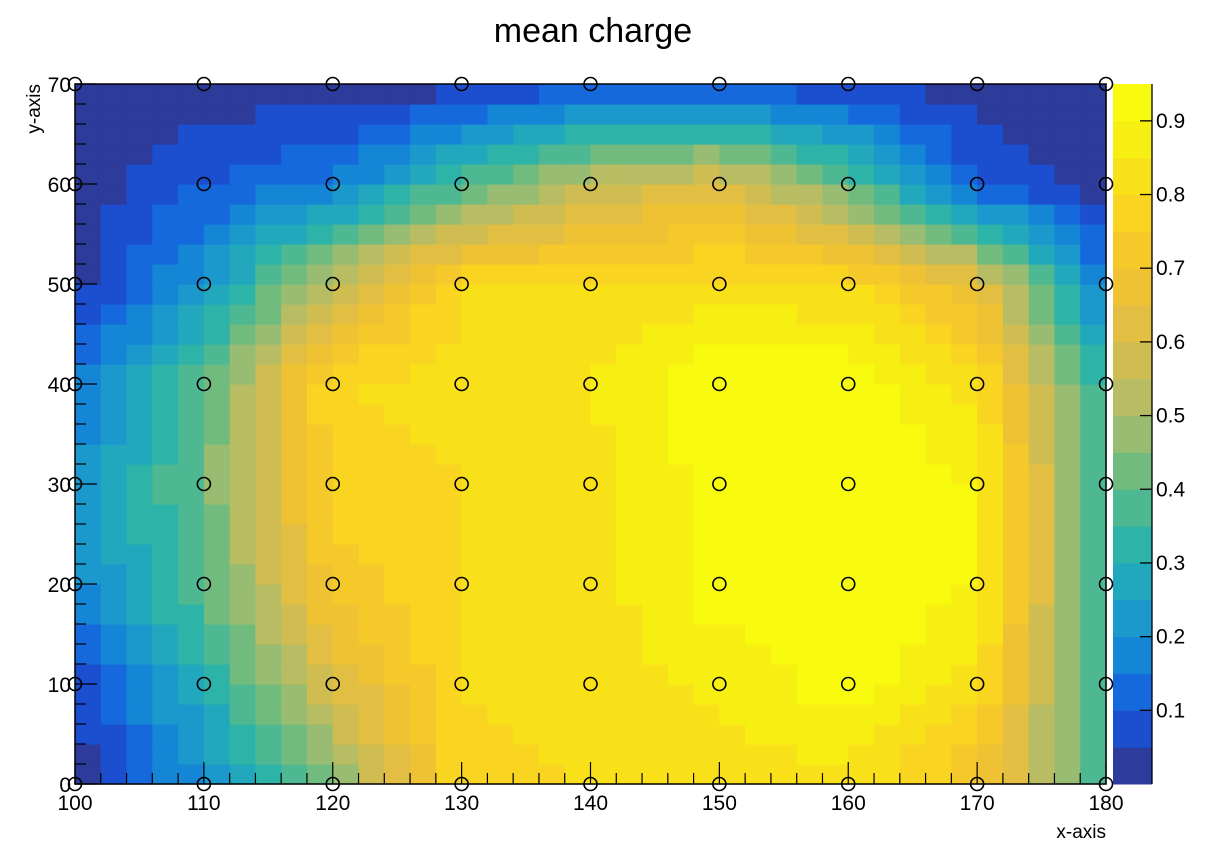 Image resolution: width=1214 pixels, height=851 pixels. I want to click on y-tick-label: 0, so click(65, 785).